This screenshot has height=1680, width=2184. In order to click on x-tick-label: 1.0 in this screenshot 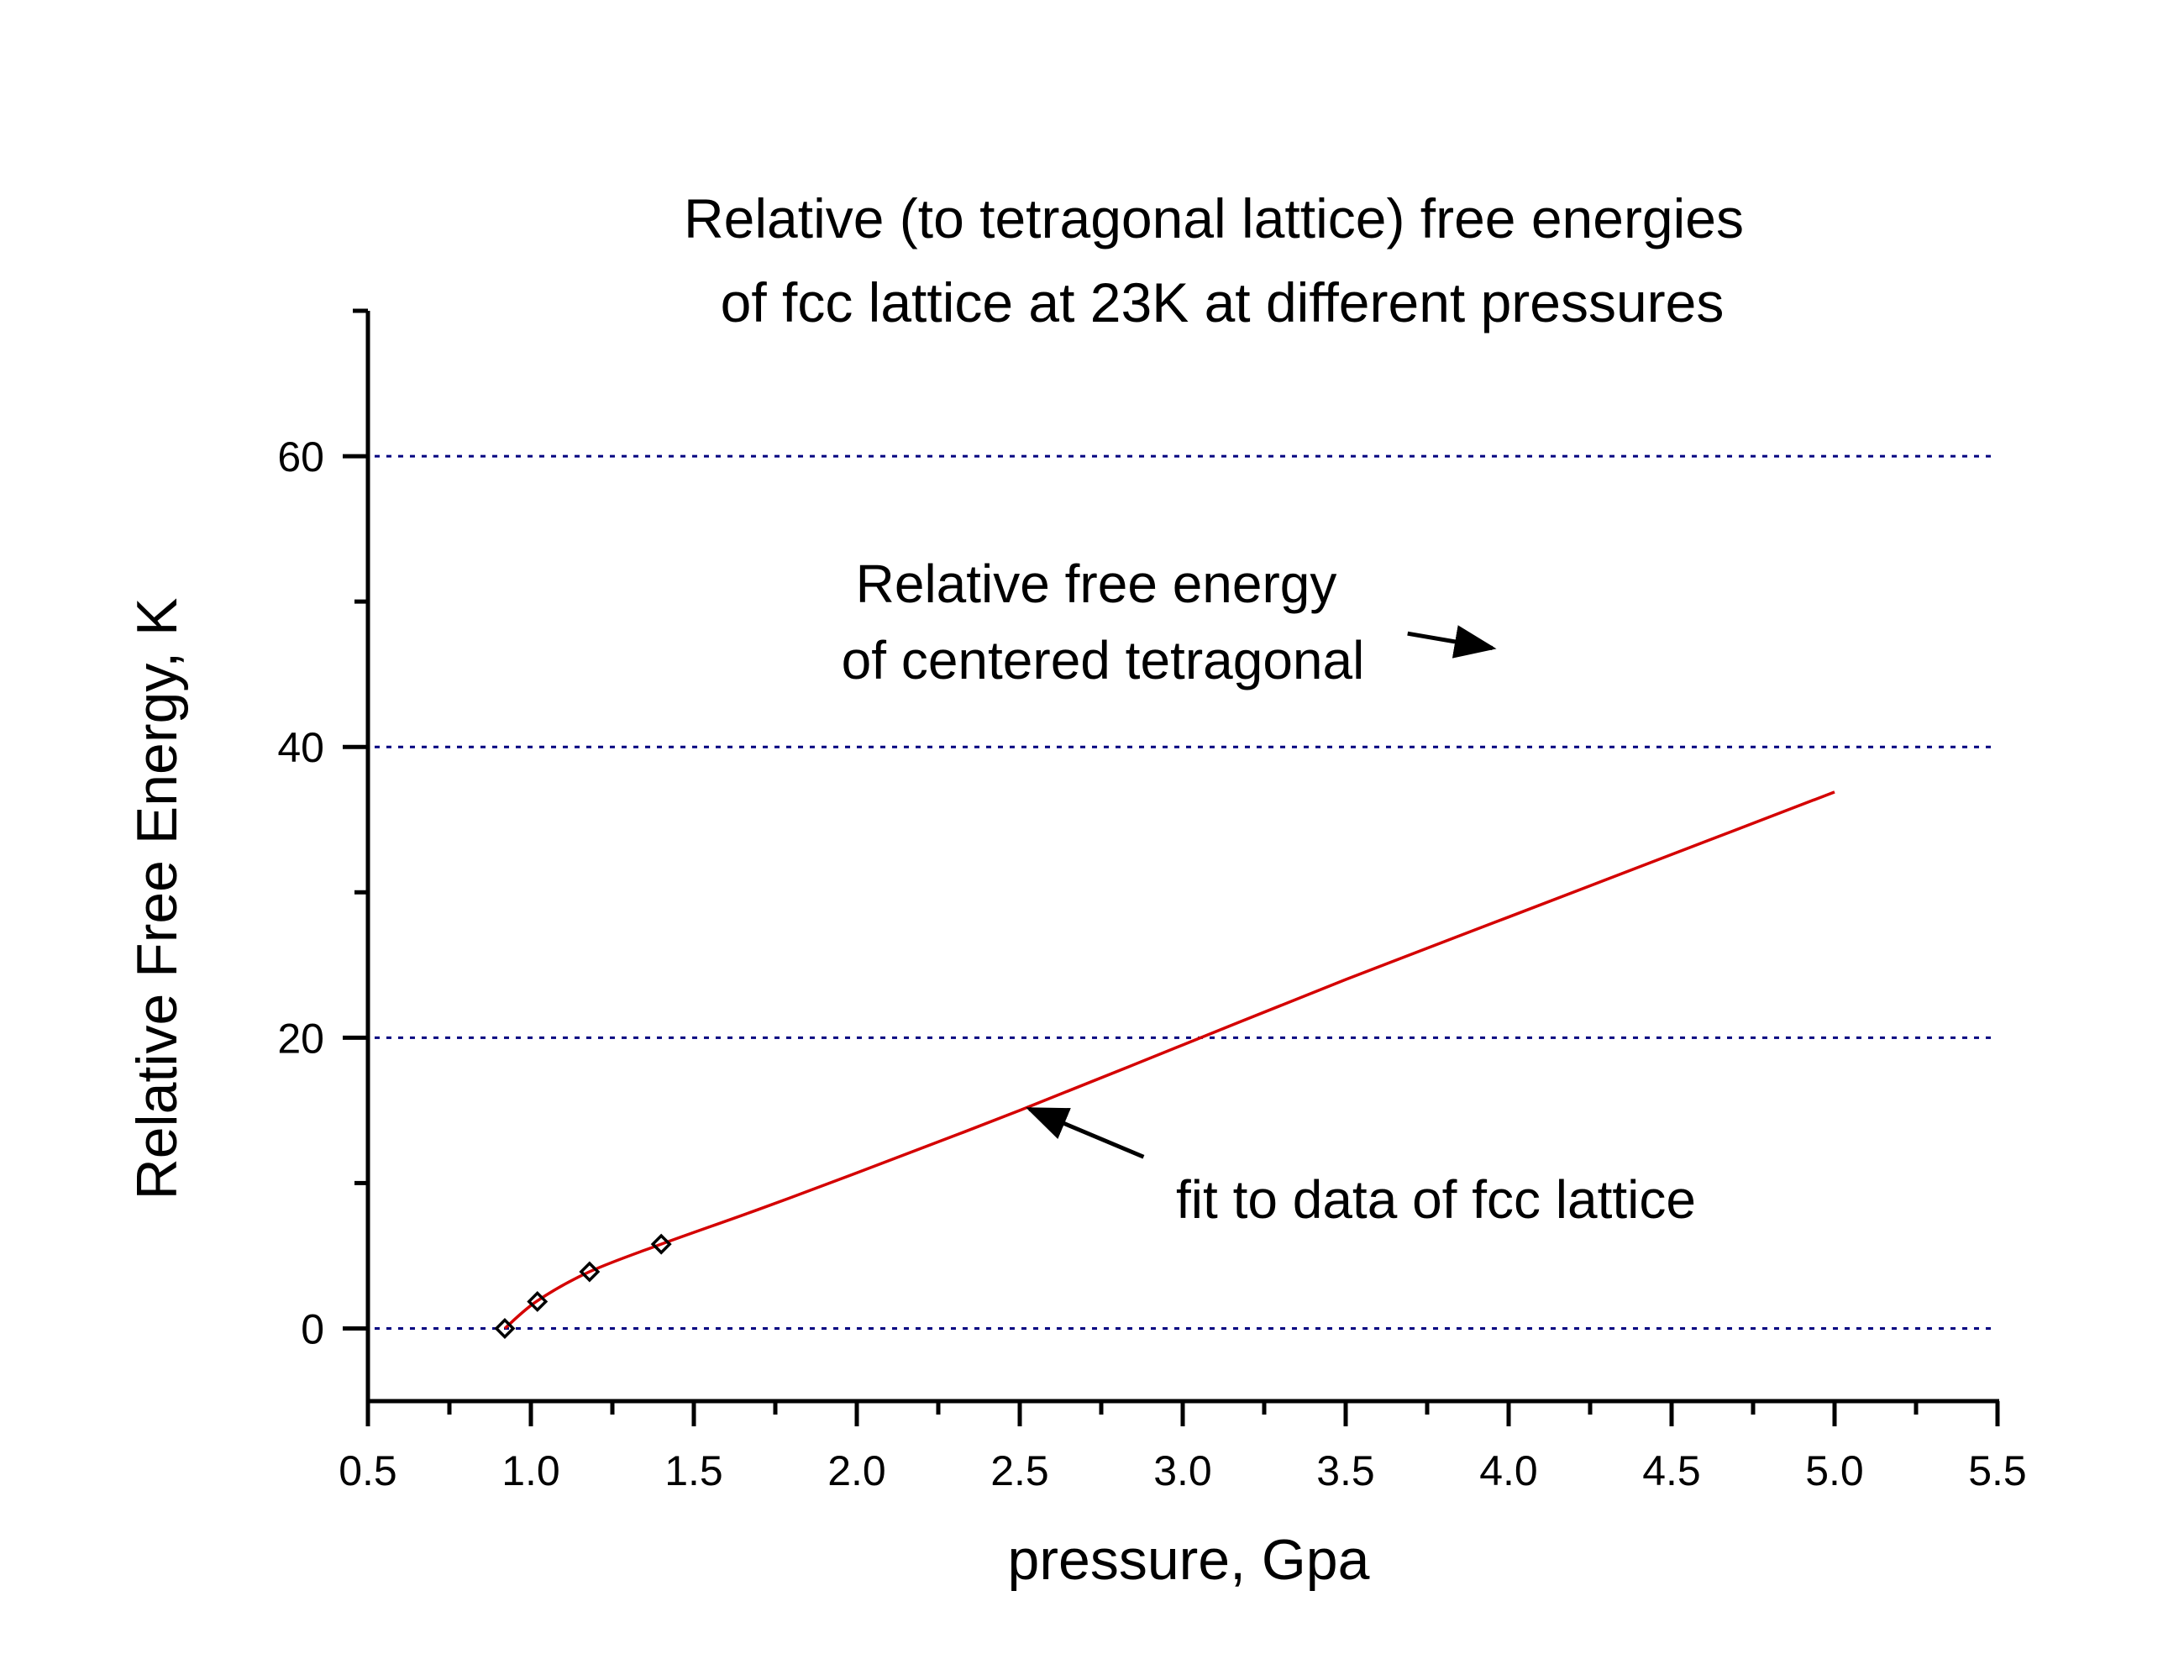, I will do `click(530, 1470)`.